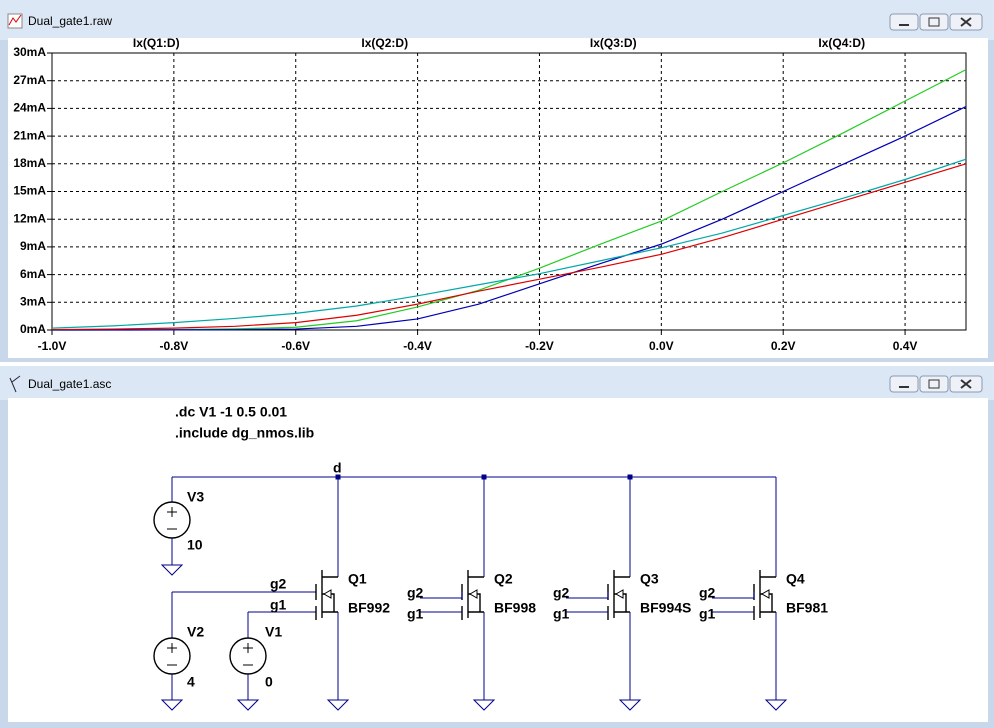  Describe the element at coordinates (15, 384) in the screenshot. I see `app-icon` at that location.